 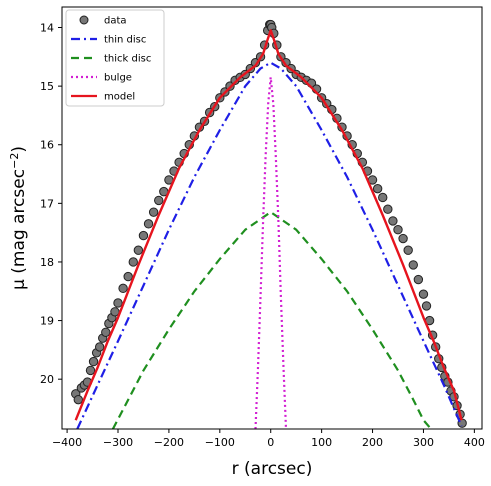 I want to click on y-axis-label-exponent: −2, so click(x=14, y=161).